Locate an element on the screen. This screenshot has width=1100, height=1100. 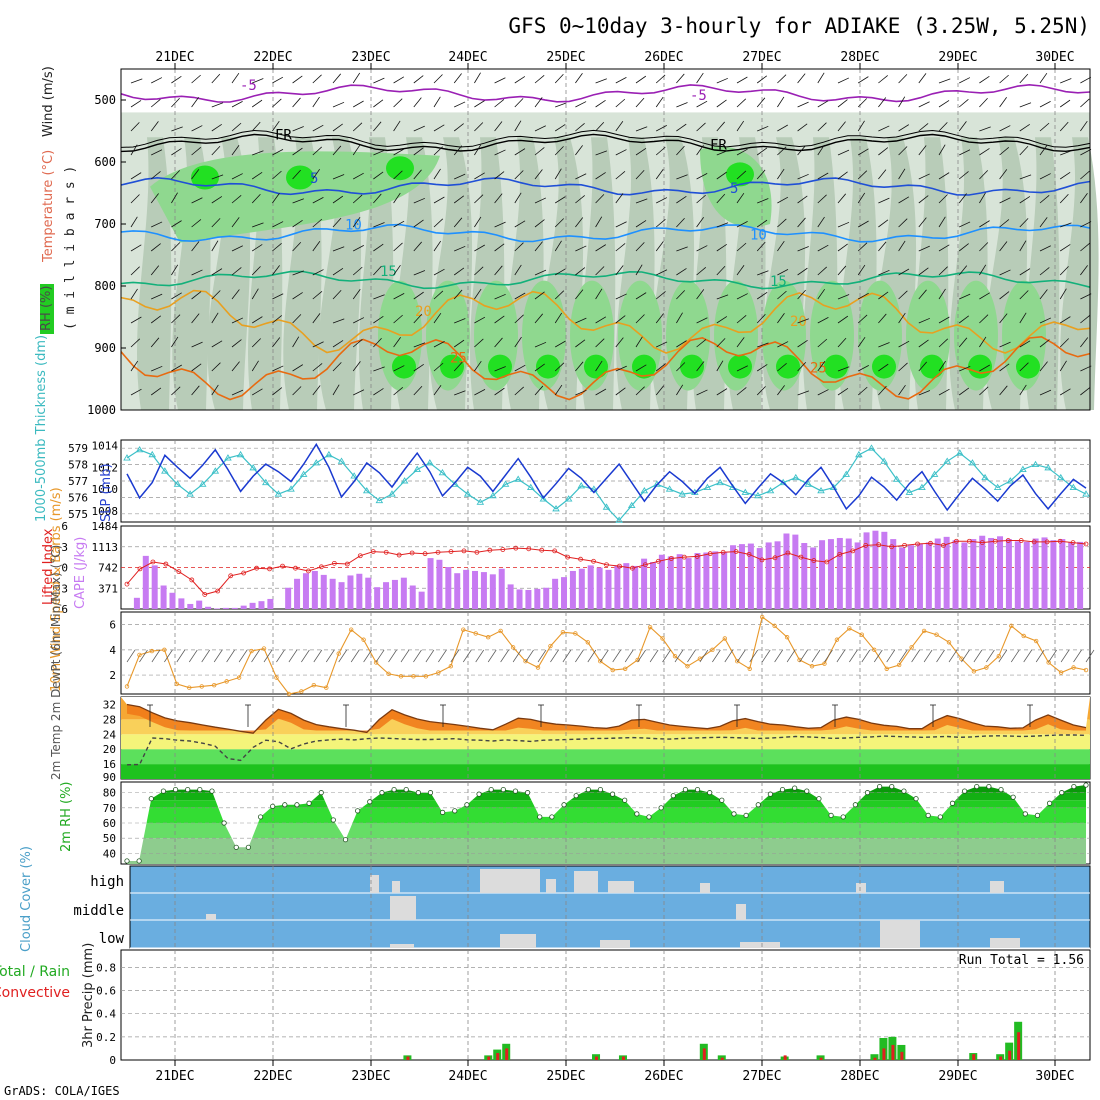
date-label: 25DEC is located at coordinates (565, 1076).